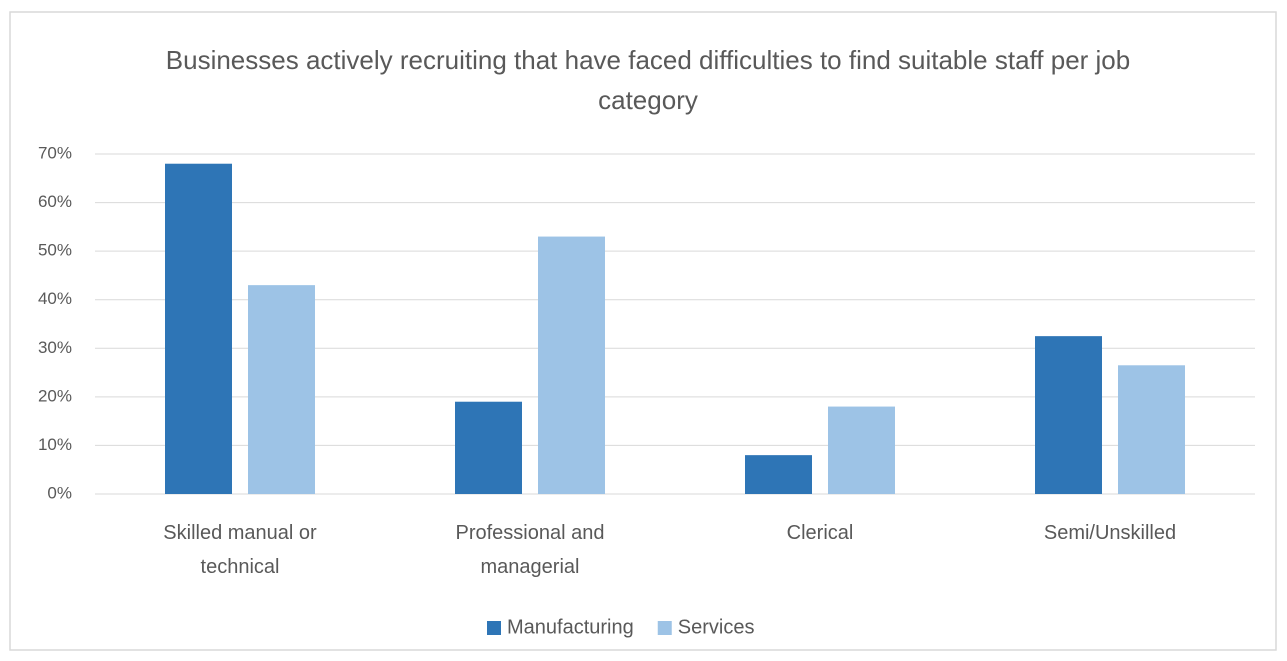 The image size is (1287, 661). What do you see at coordinates (716, 627) in the screenshot?
I see `legend-label: Services` at bounding box center [716, 627].